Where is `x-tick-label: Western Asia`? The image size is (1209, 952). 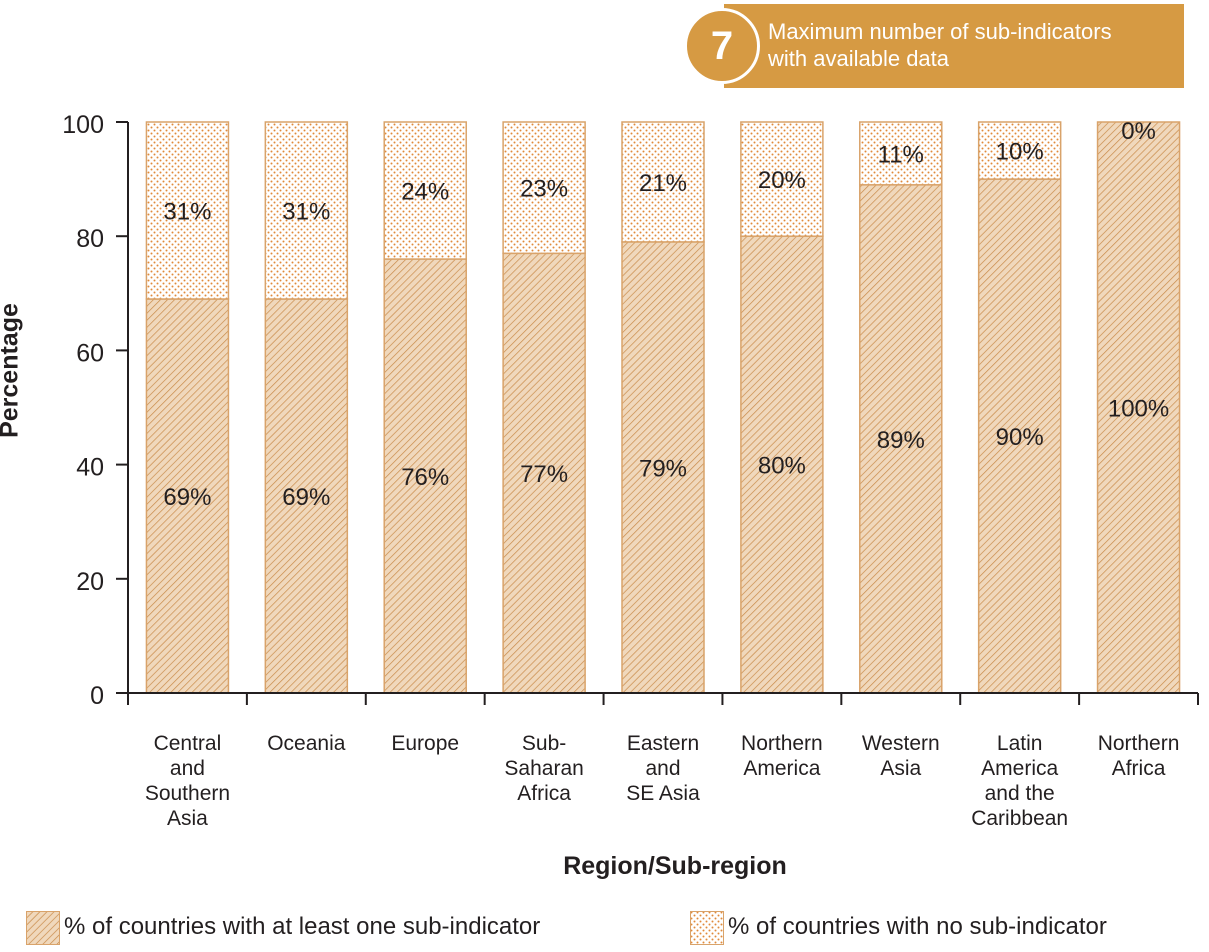 x-tick-label: Western Asia is located at coordinates (901, 756).